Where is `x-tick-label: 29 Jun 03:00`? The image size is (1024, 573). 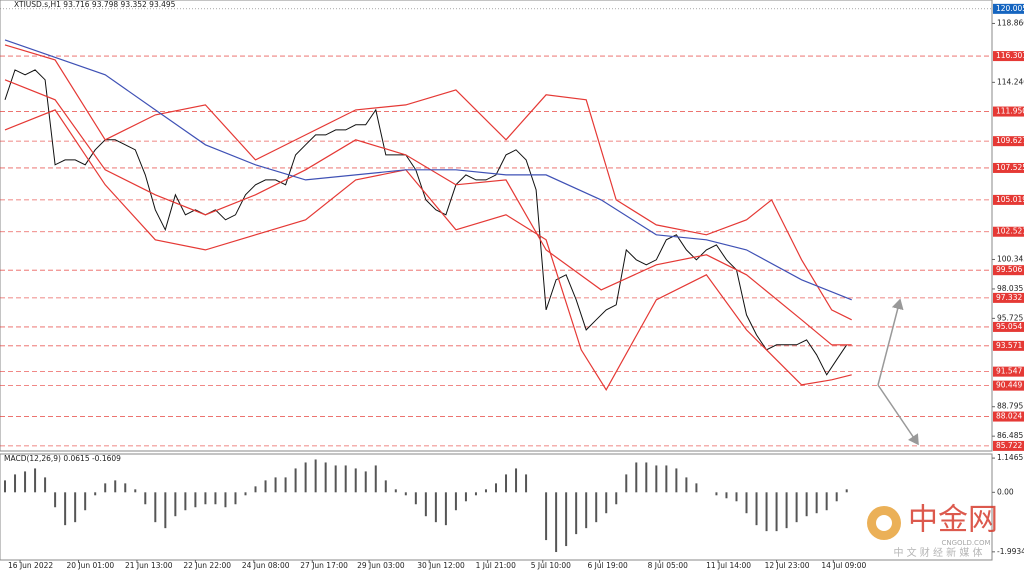 x-tick-label: 29 Jun 03:00 is located at coordinates (381, 565).